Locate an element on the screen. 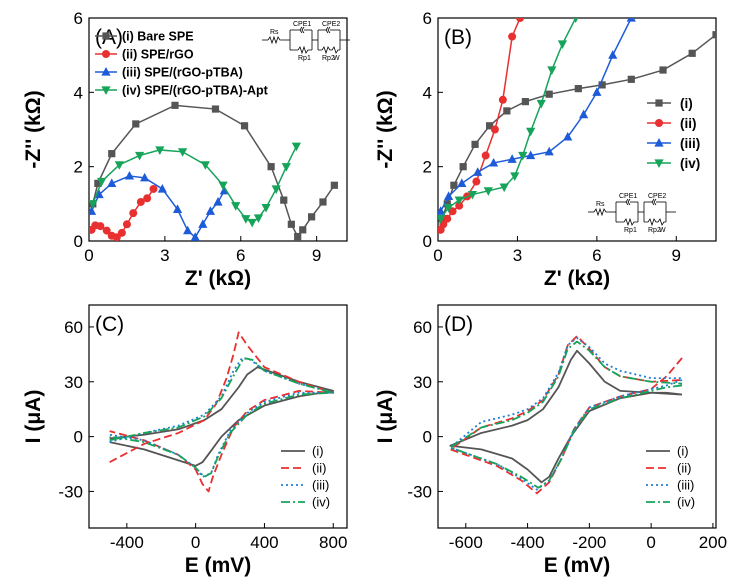 The width and height of the screenshot is (743, 585). y-axis-label: -Z'' (kΩ) is located at coordinates (385, 129).